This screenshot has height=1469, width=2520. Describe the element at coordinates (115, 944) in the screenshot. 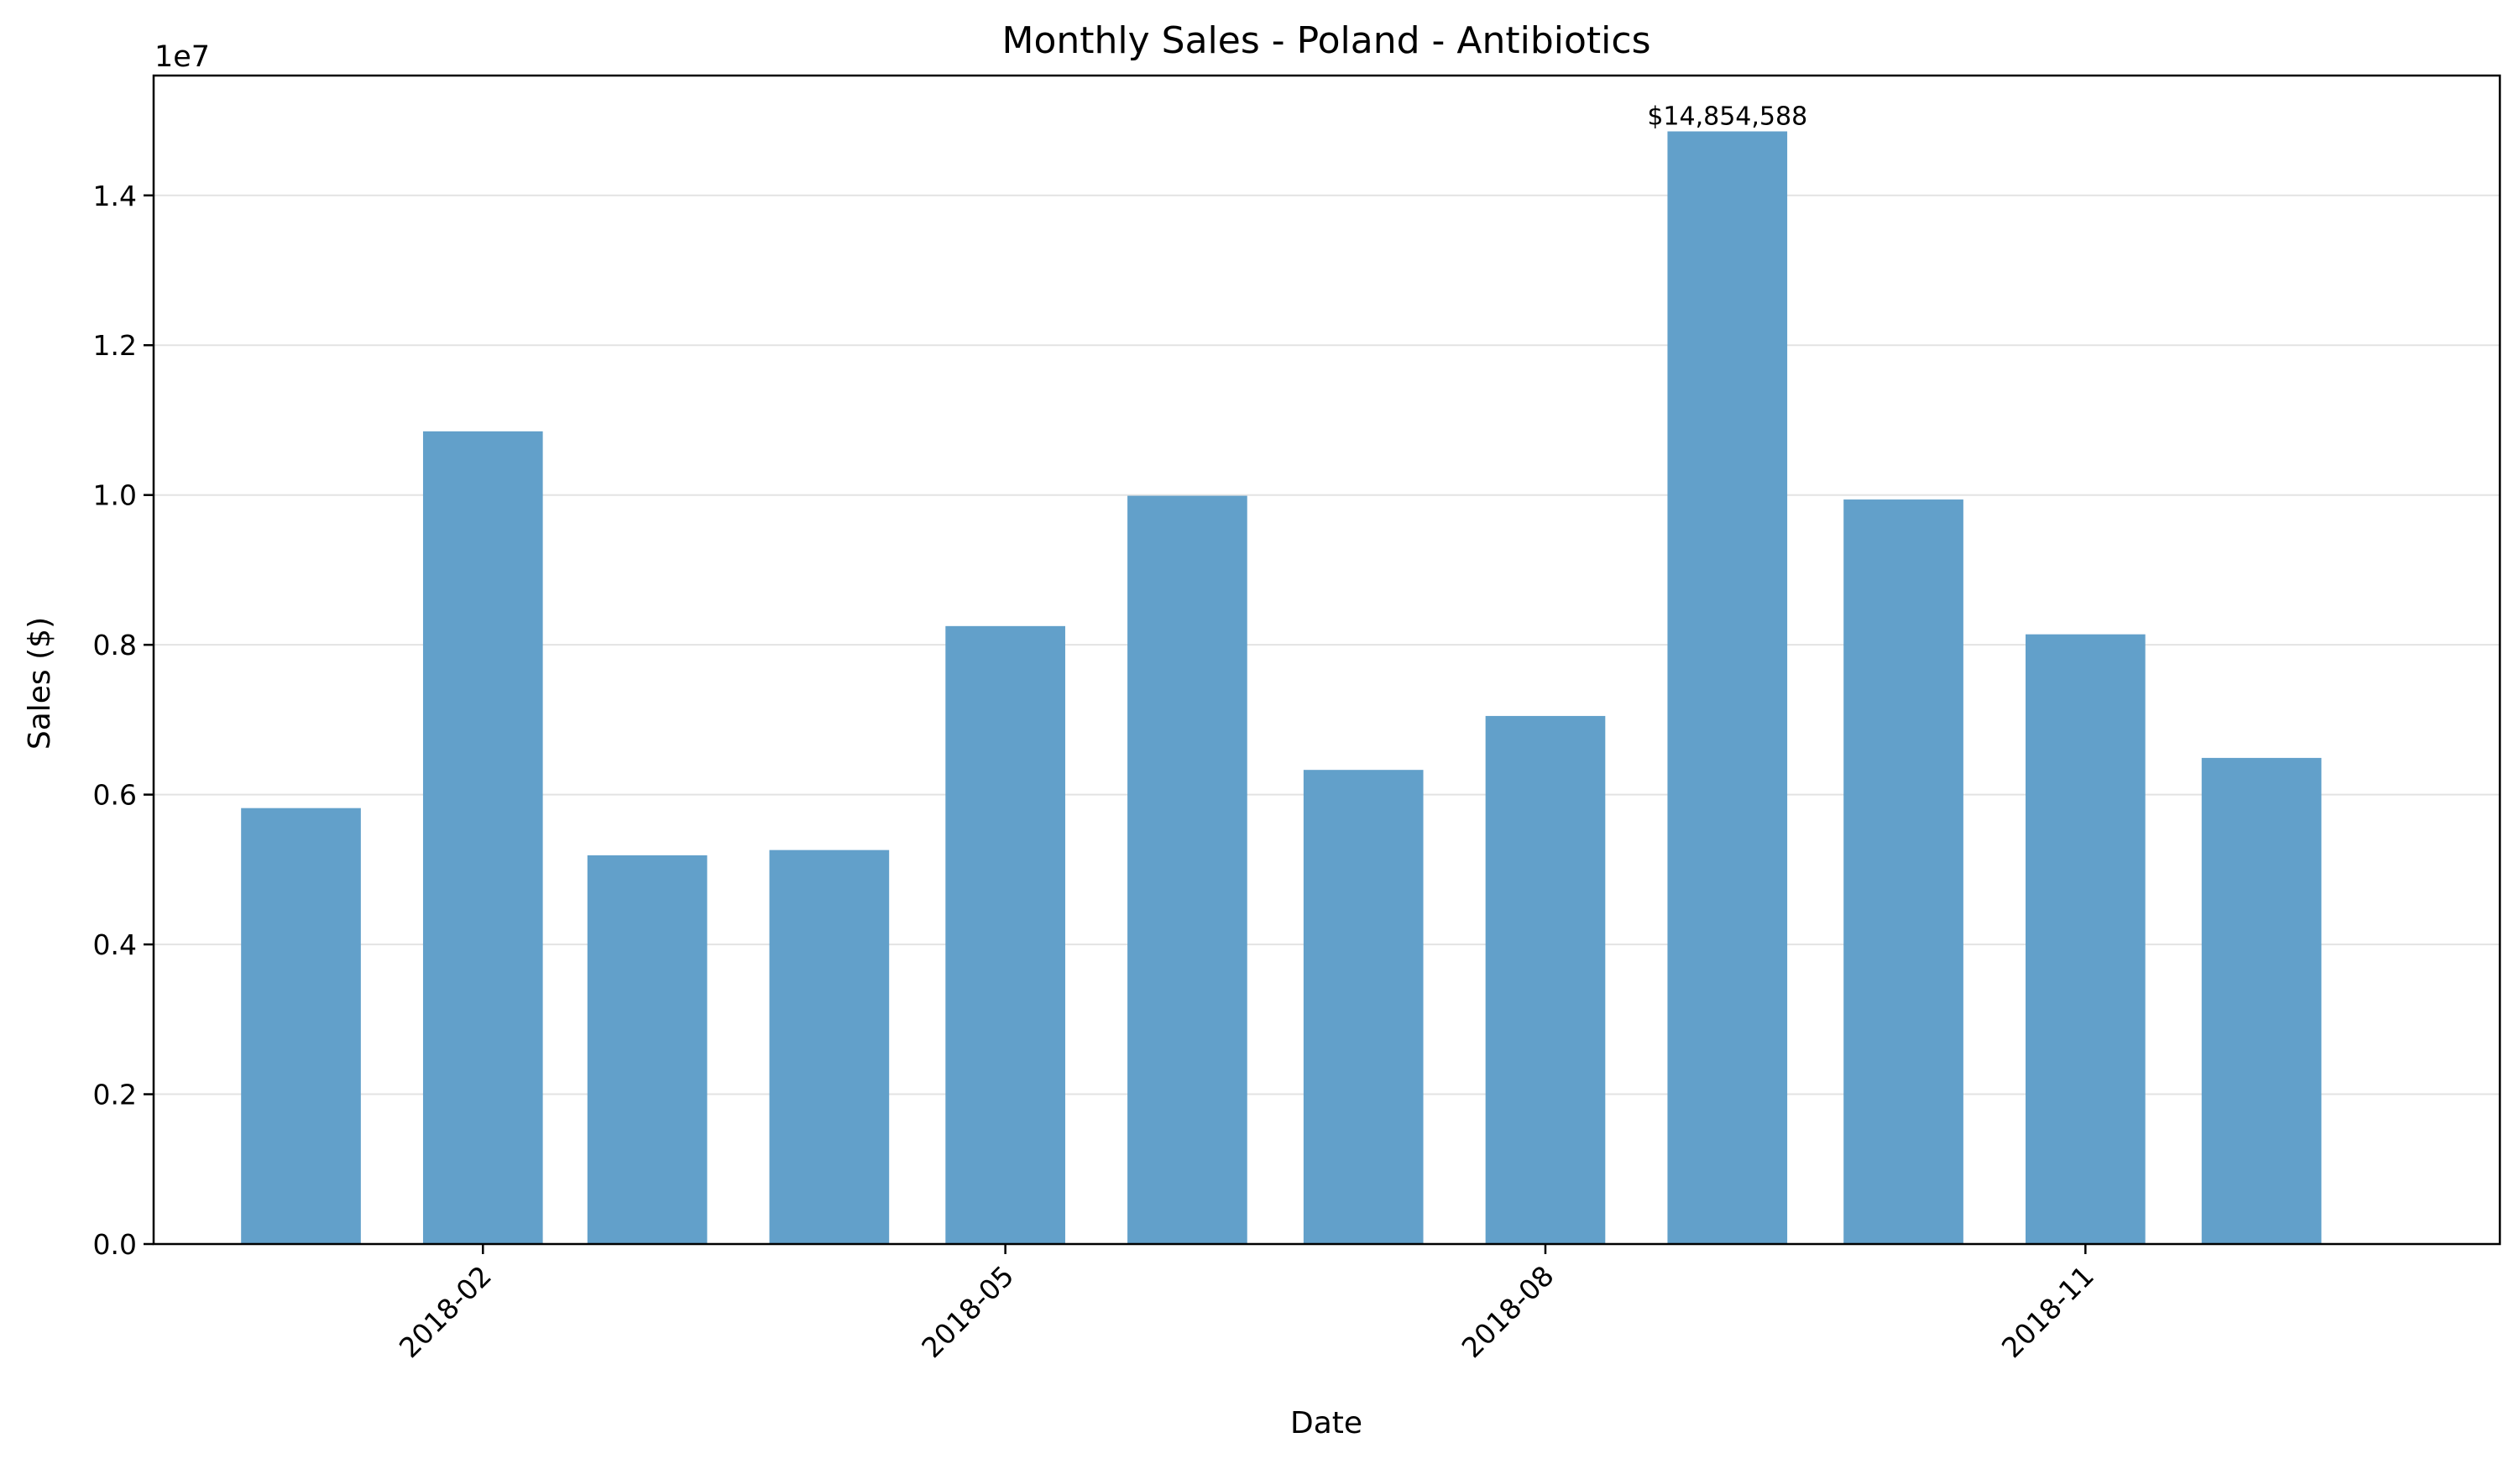

I see `y-tick-label: 0.4` at that location.